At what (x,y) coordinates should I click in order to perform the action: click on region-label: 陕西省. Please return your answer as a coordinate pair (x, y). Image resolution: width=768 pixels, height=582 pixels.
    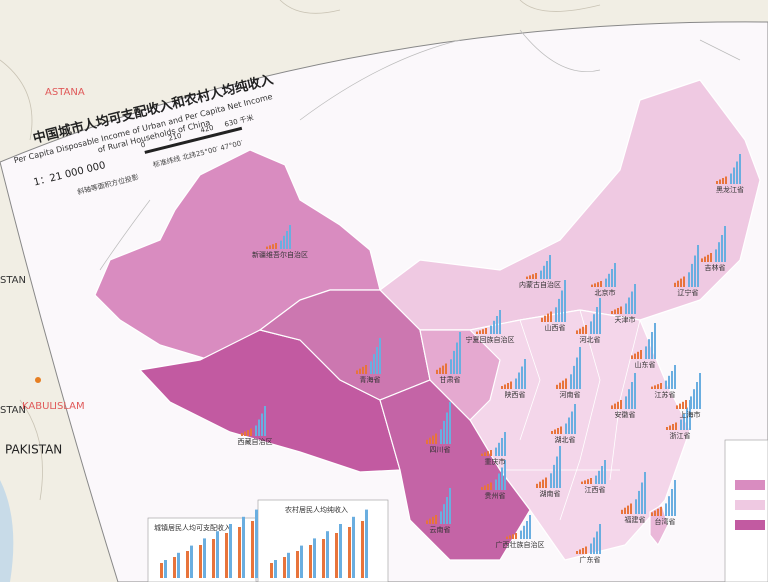
    Looking at the image, I should click on (515, 394).